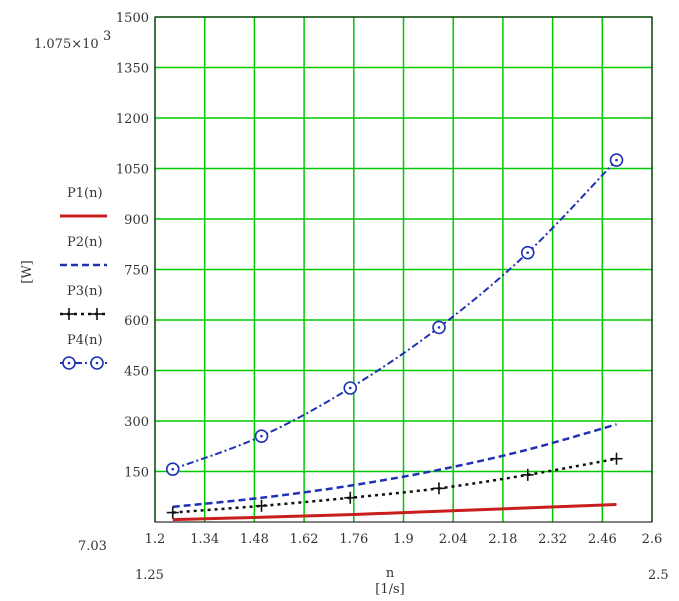  What do you see at coordinates (390, 573) in the screenshot?
I see `x-axis-label: n` at bounding box center [390, 573].